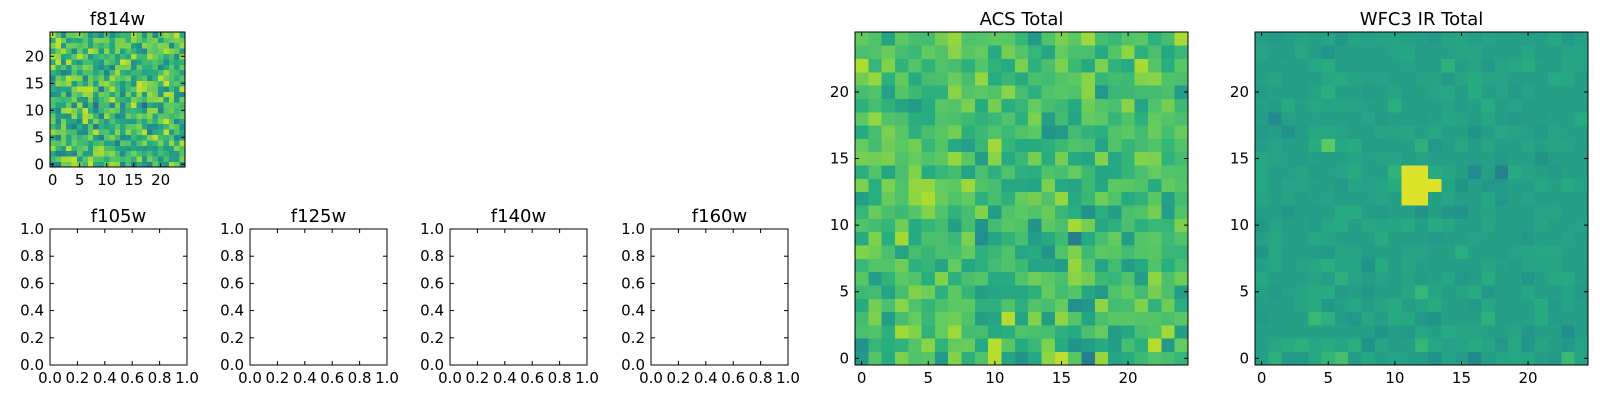 This screenshot has width=1600, height=400. I want to click on y-tick-label: 1.0, so click(232, 229).